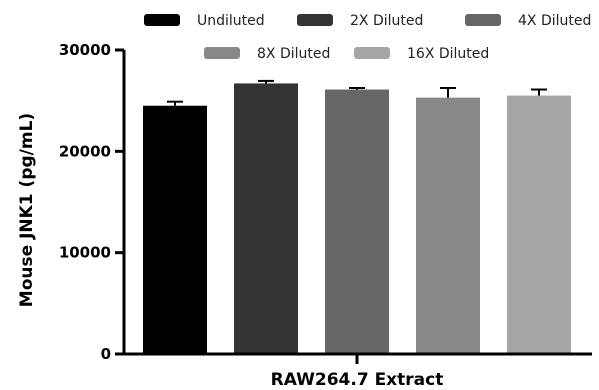  I want to click on y-tick-label: 0, so click(106, 354).